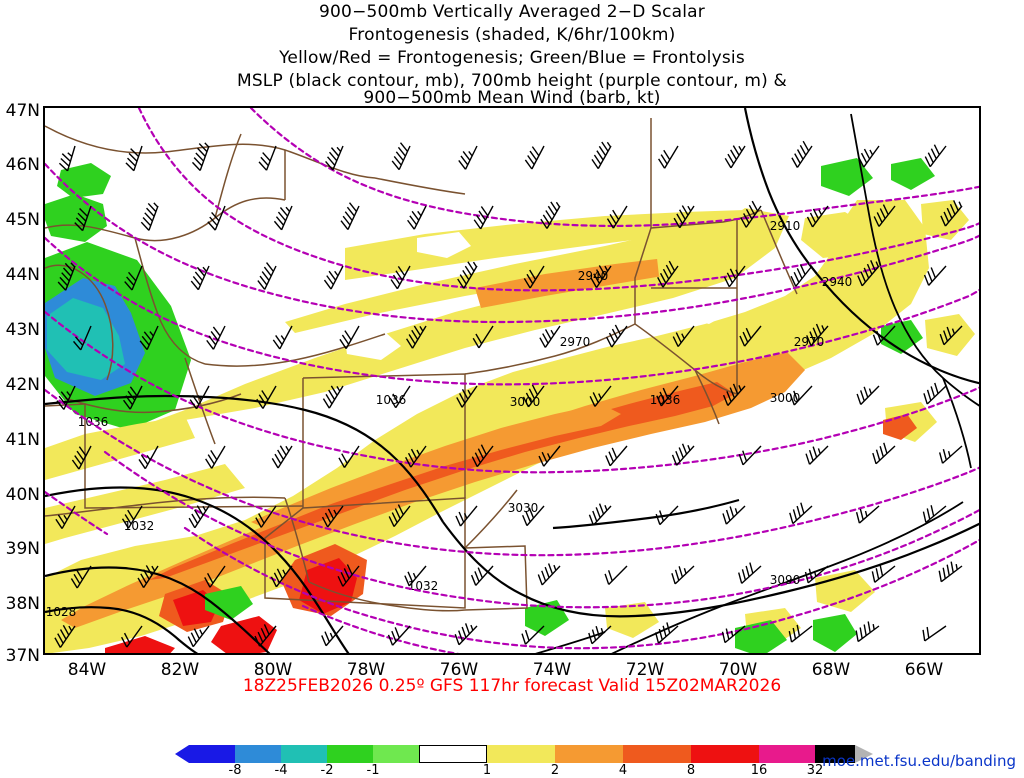 This screenshot has width=1024, height=778. Describe the element at coordinates (373, 770) in the screenshot. I see `colorbar-tick: -1` at that location.